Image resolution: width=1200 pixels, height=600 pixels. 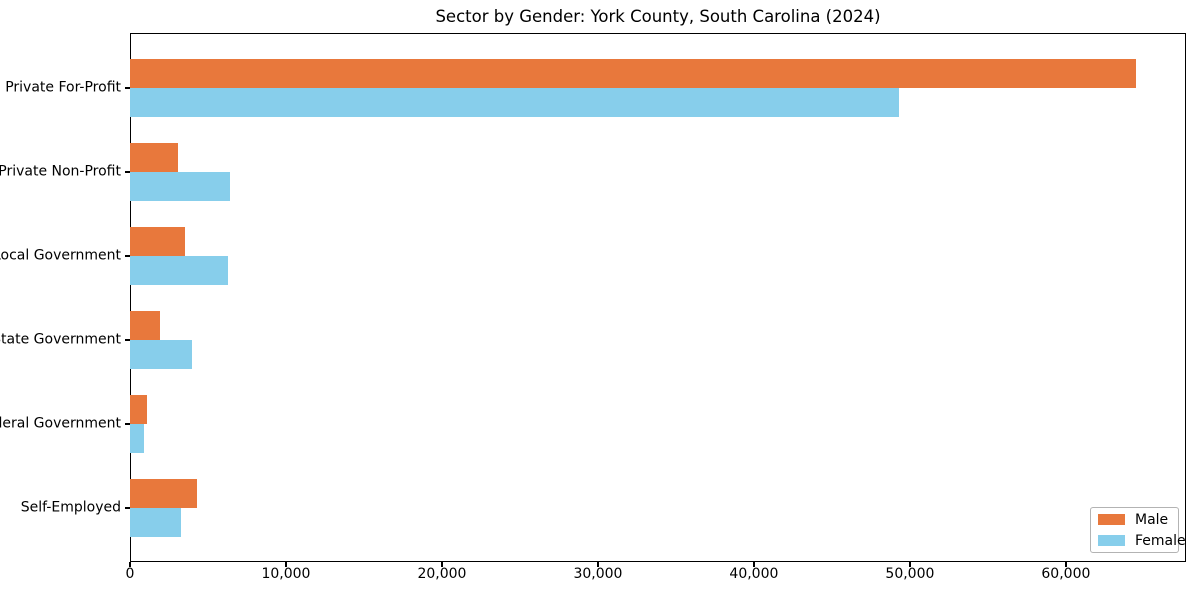 I want to click on legend-label-male: Male, so click(x=1152, y=519).